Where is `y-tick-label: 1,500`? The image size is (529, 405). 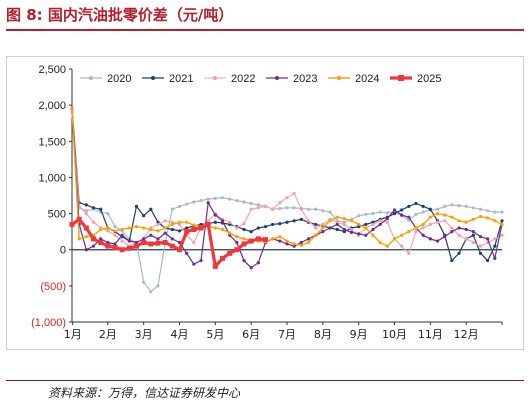 y-tick-label: 1,500 is located at coordinates (52, 142).